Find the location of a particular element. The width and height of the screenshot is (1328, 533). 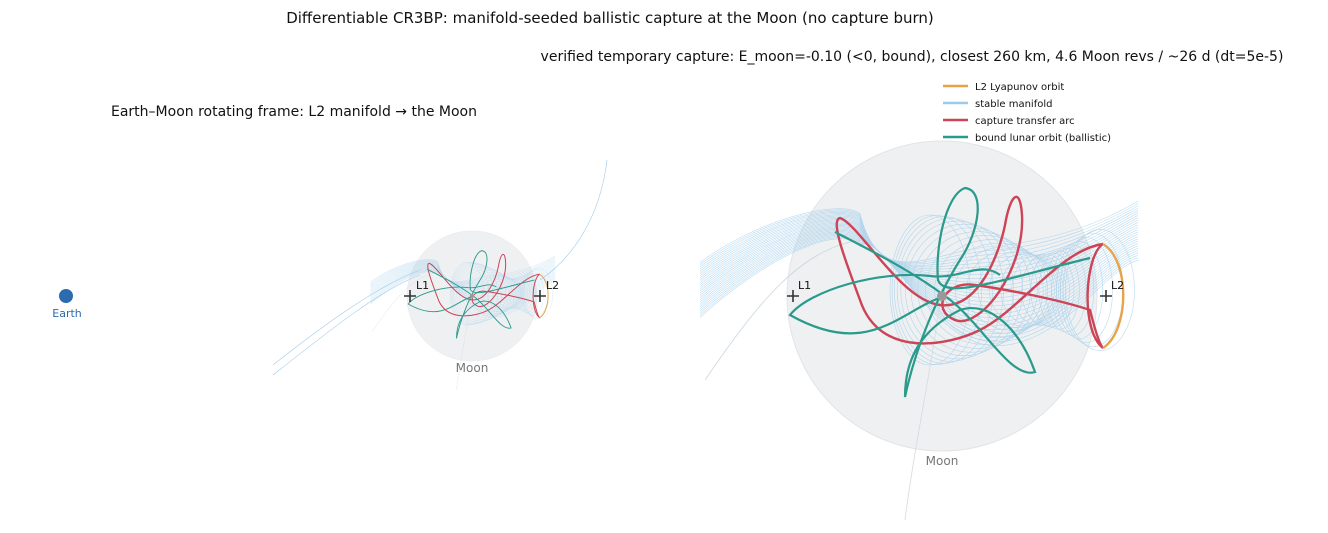

legend-label: stable manifold is located at coordinates (1013, 104).